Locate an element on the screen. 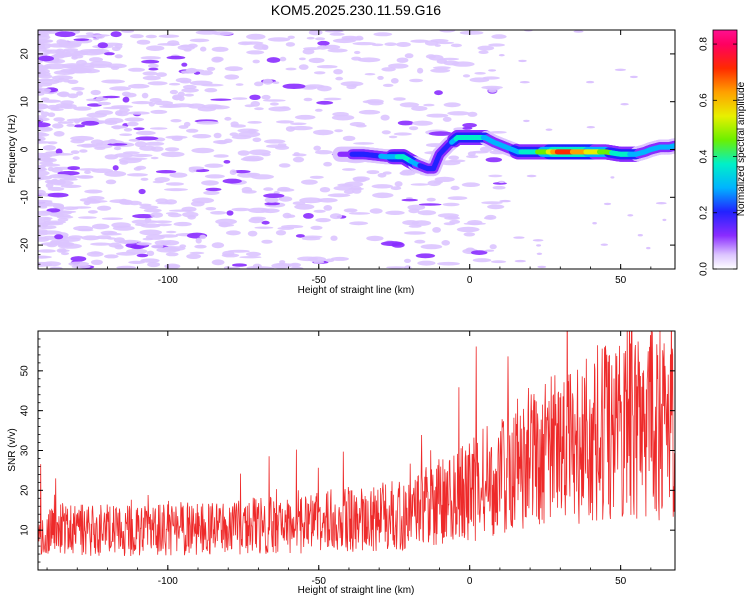  colorbar-tick-label: 0.0 is located at coordinates (704, 269).